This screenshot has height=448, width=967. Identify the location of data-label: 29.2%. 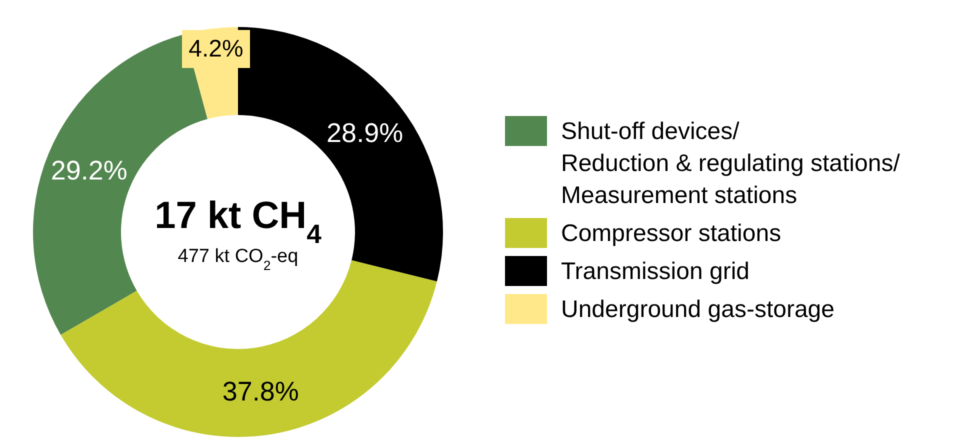
(89, 171).